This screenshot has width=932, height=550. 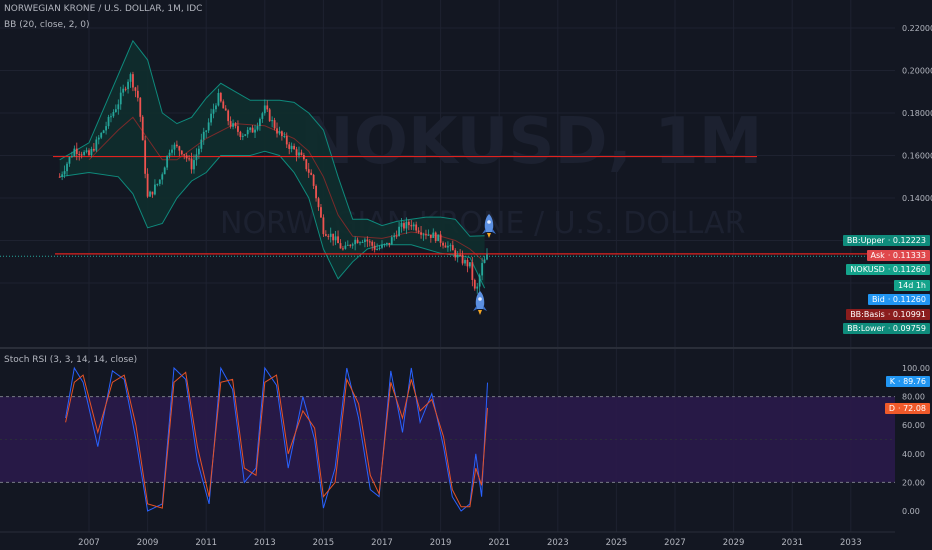 What do you see at coordinates (482, 223) in the screenshot?
I see `watermark-name: NORWEGIAN KRONE / U.S. DOLLAR` at bounding box center [482, 223].